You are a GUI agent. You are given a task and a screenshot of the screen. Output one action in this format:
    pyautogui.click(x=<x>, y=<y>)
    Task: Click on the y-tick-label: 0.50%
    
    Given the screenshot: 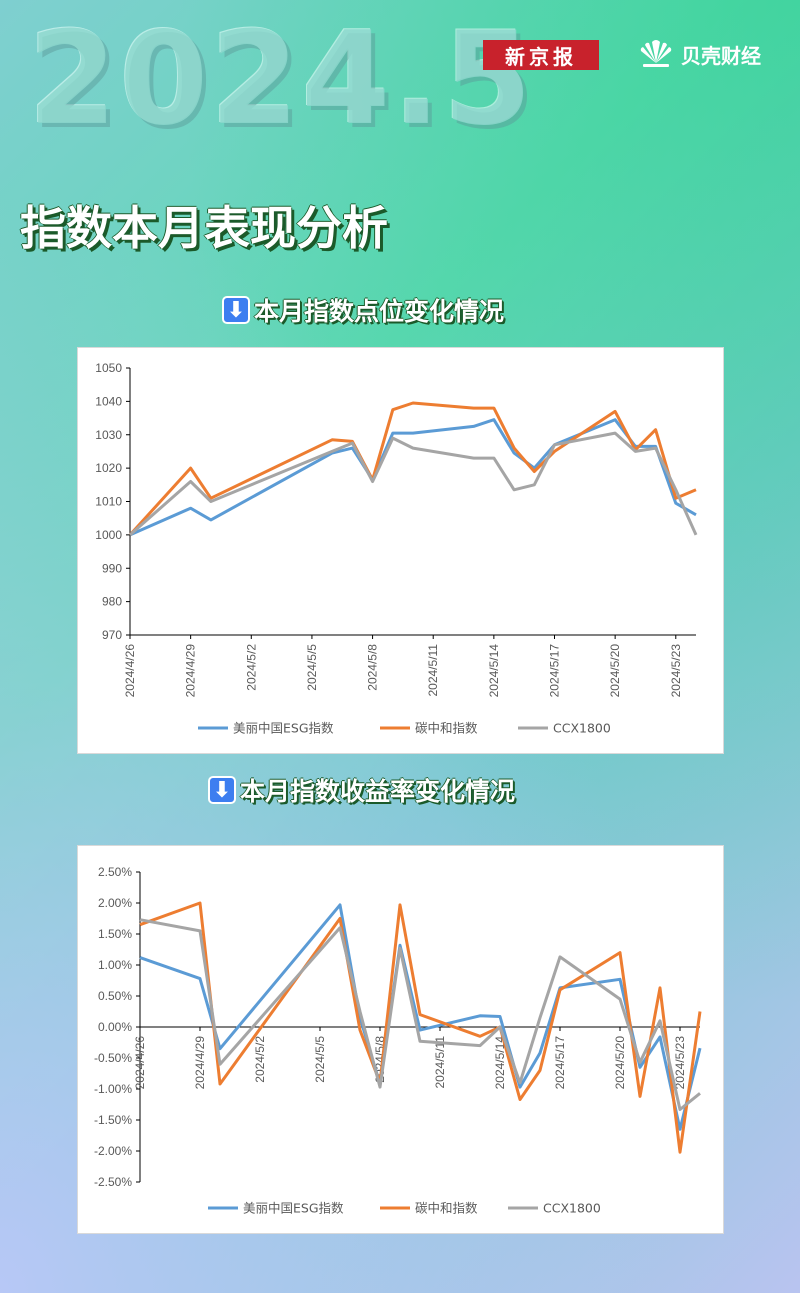 What is the action you would take?
    pyautogui.click(x=115, y=996)
    